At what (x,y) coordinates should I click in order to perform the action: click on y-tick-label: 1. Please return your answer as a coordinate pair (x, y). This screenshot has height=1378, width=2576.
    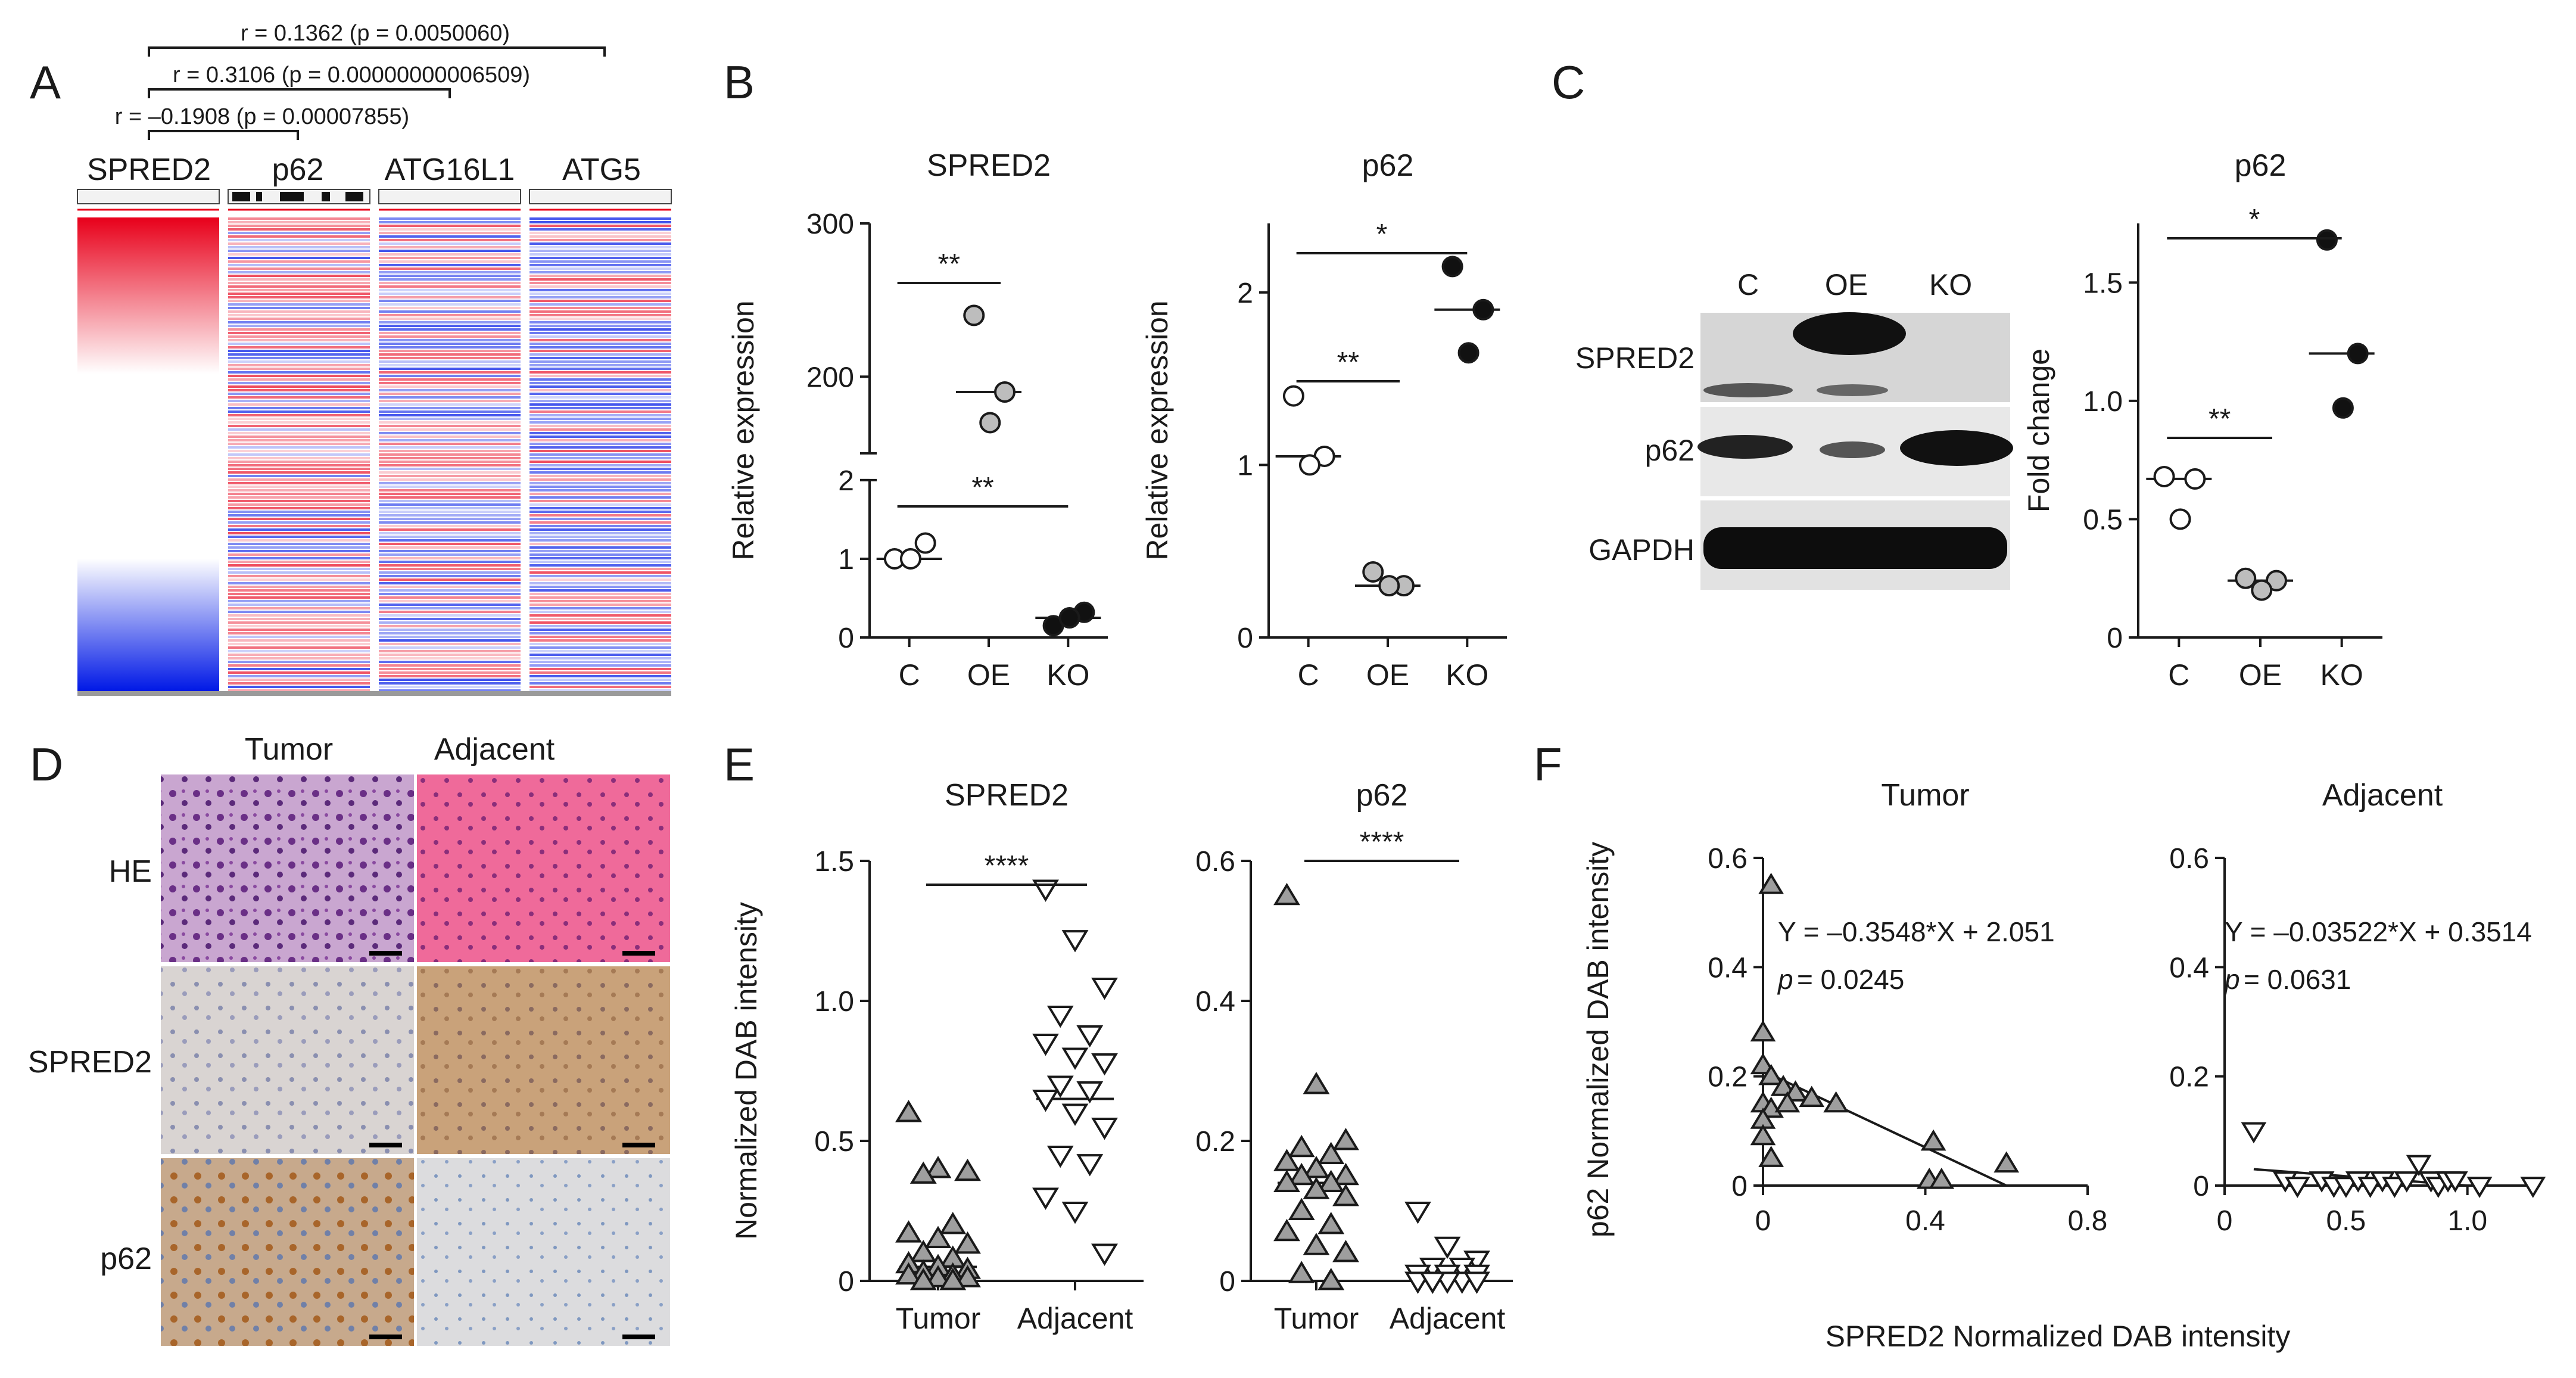
    Looking at the image, I should click on (1245, 465).